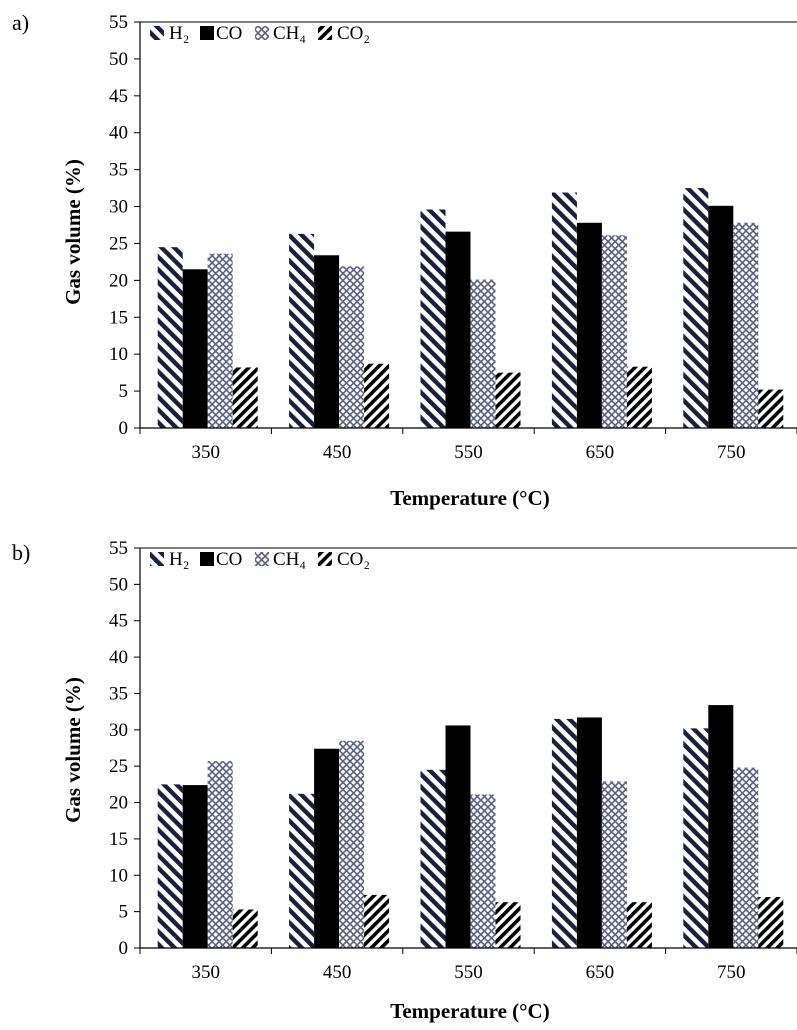  What do you see at coordinates (469, 1011) in the screenshot?
I see `x-axis-title: Temperature (°C)` at bounding box center [469, 1011].